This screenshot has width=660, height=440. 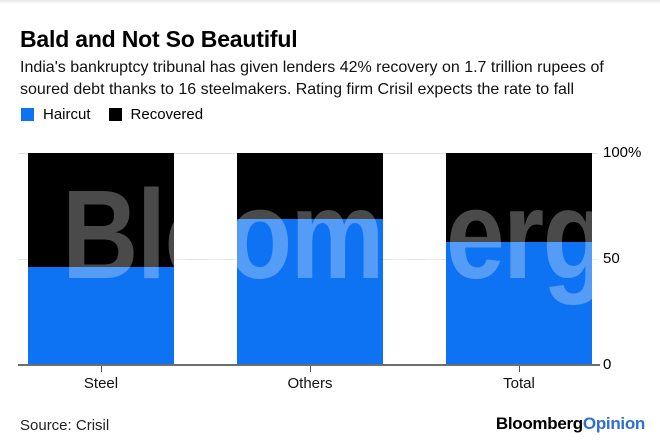 What do you see at coordinates (65, 425) in the screenshot?
I see `source-note: Source: Crisil` at bounding box center [65, 425].